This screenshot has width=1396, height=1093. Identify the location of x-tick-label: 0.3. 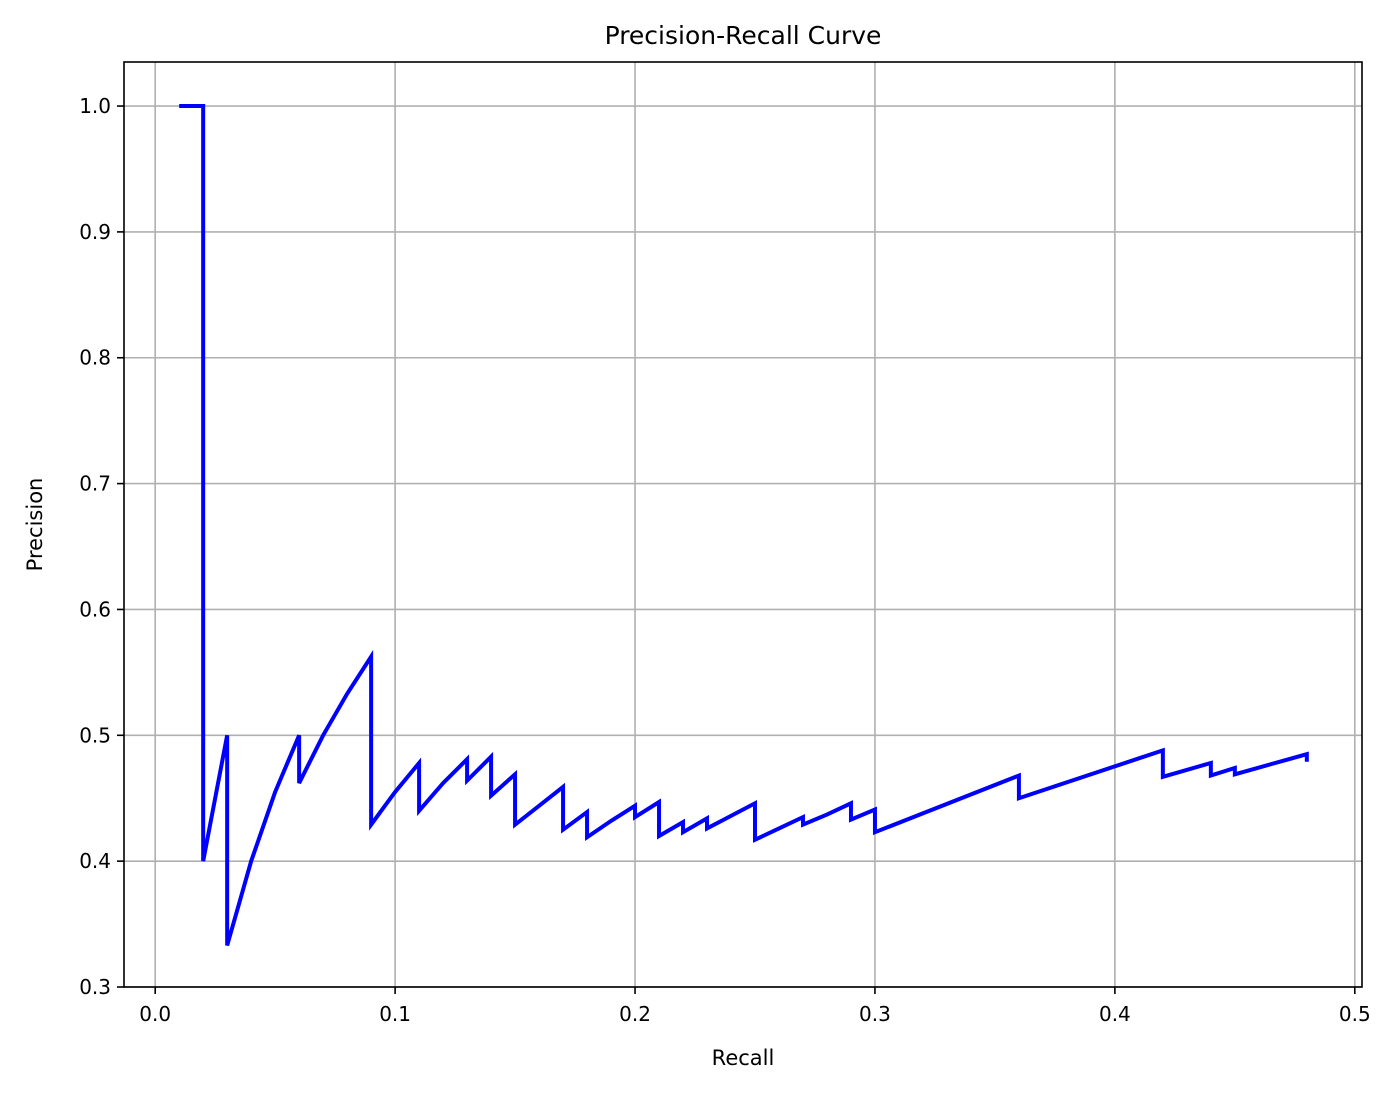
(875, 1014).